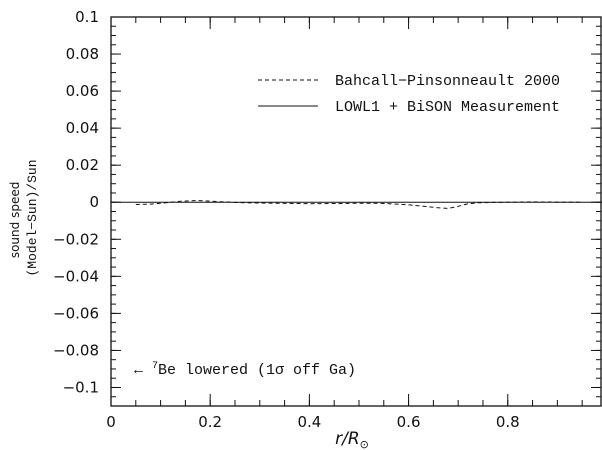 The image size is (602, 450). Describe the element at coordinates (76, 313) in the screenshot. I see `y-tick-label: −0.06` at that location.